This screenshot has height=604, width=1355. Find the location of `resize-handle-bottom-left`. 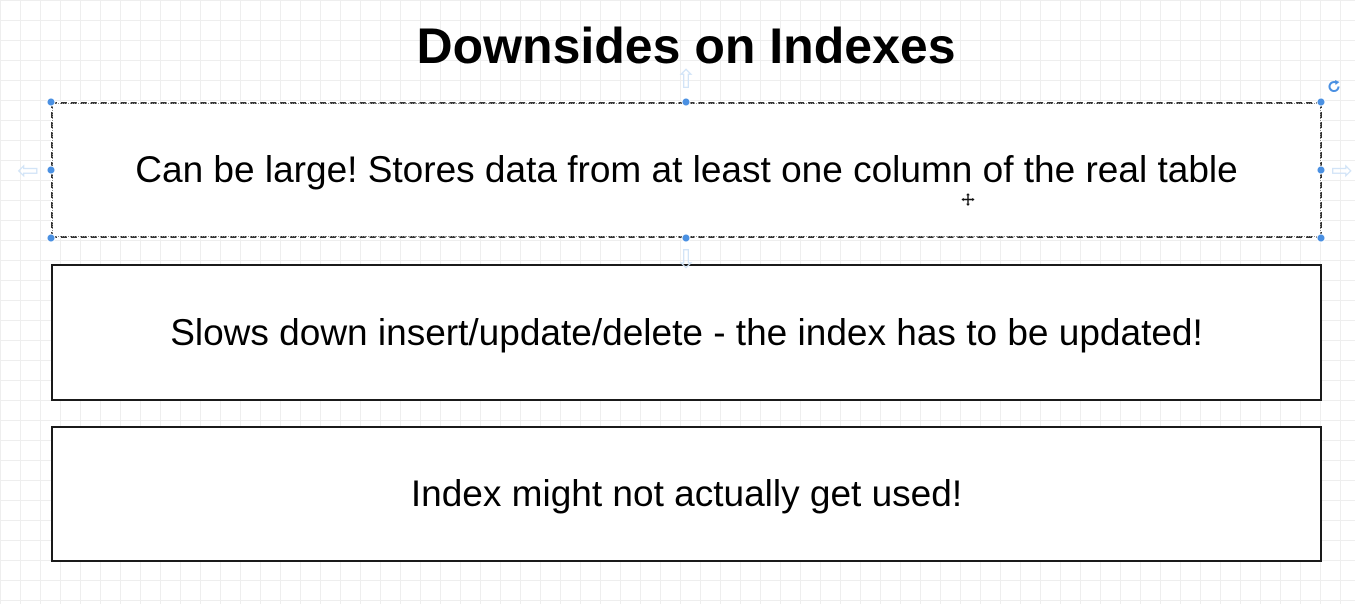

resize-handle-bottom-left is located at coordinates (51, 238).